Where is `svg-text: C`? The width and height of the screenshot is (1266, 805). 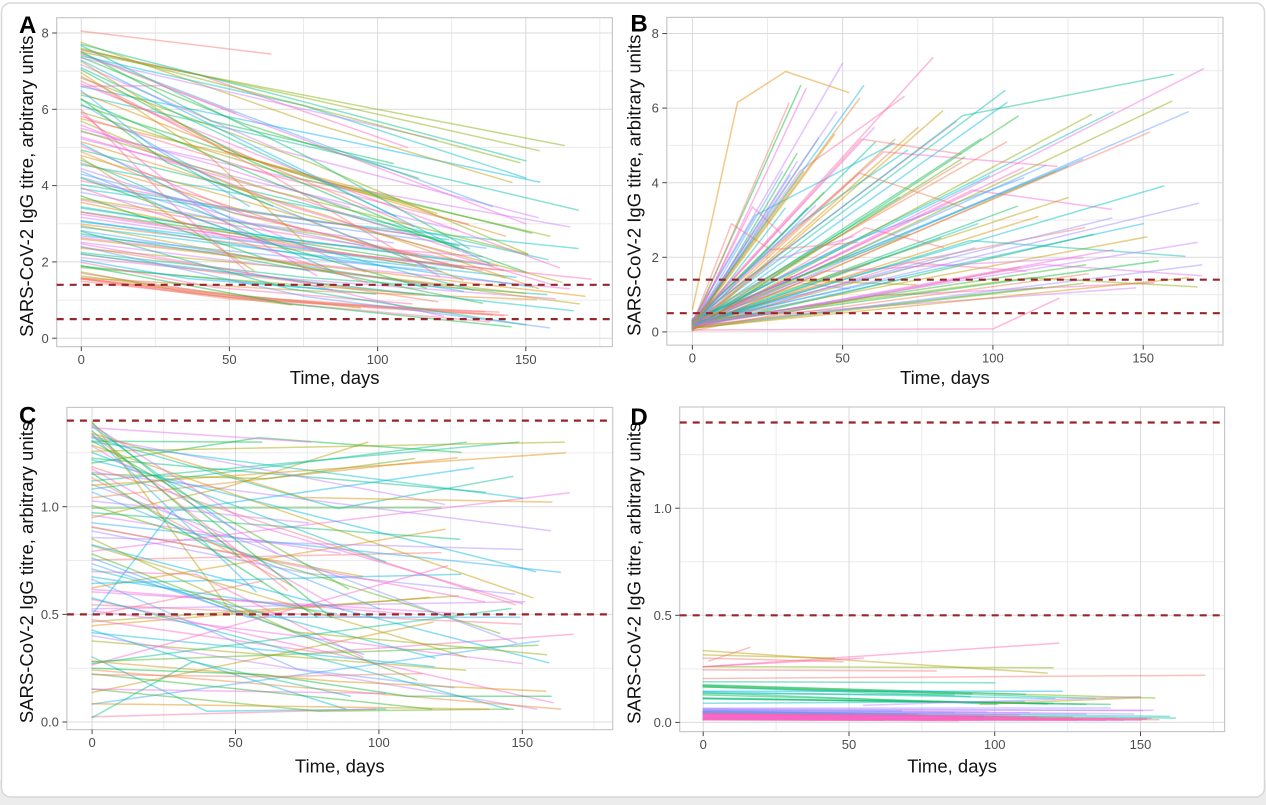
svg-text: C is located at coordinates (27, 416).